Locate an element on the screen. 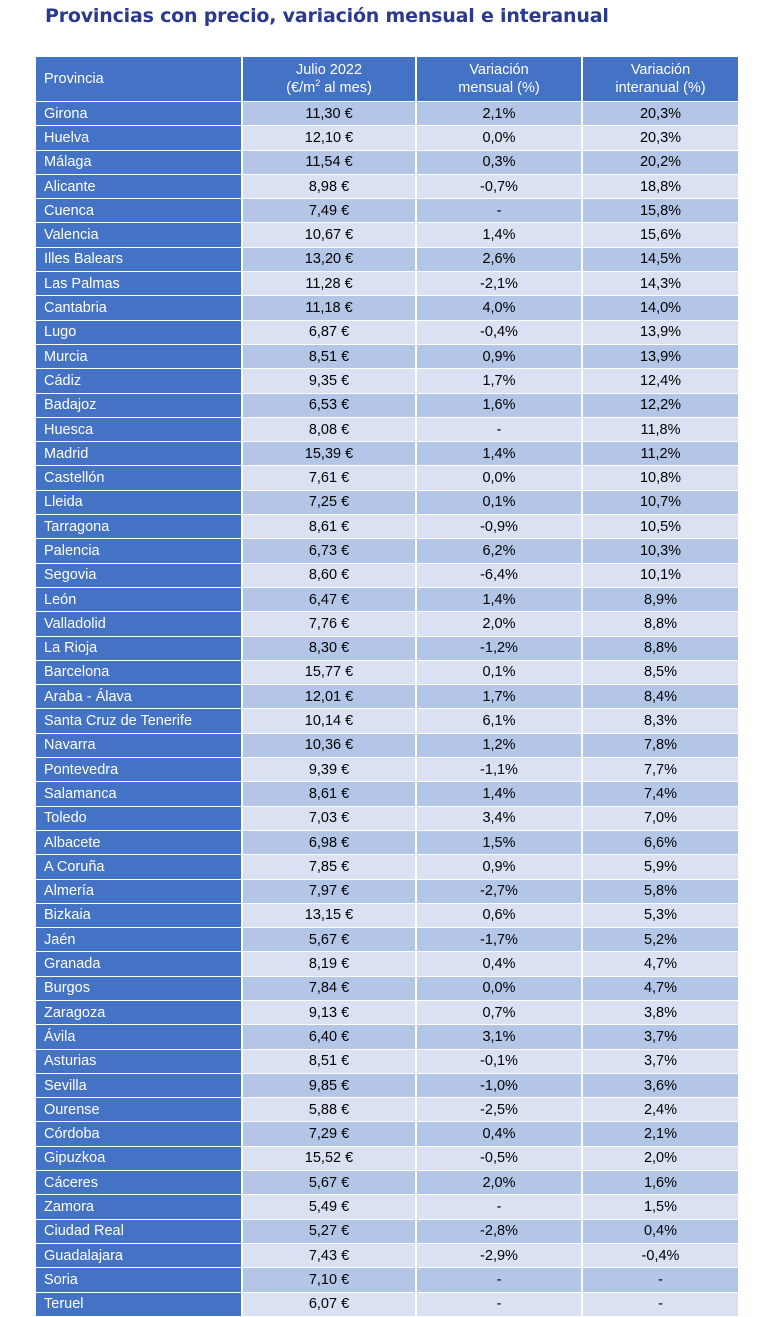  province-cell: Girona is located at coordinates (139, 114).